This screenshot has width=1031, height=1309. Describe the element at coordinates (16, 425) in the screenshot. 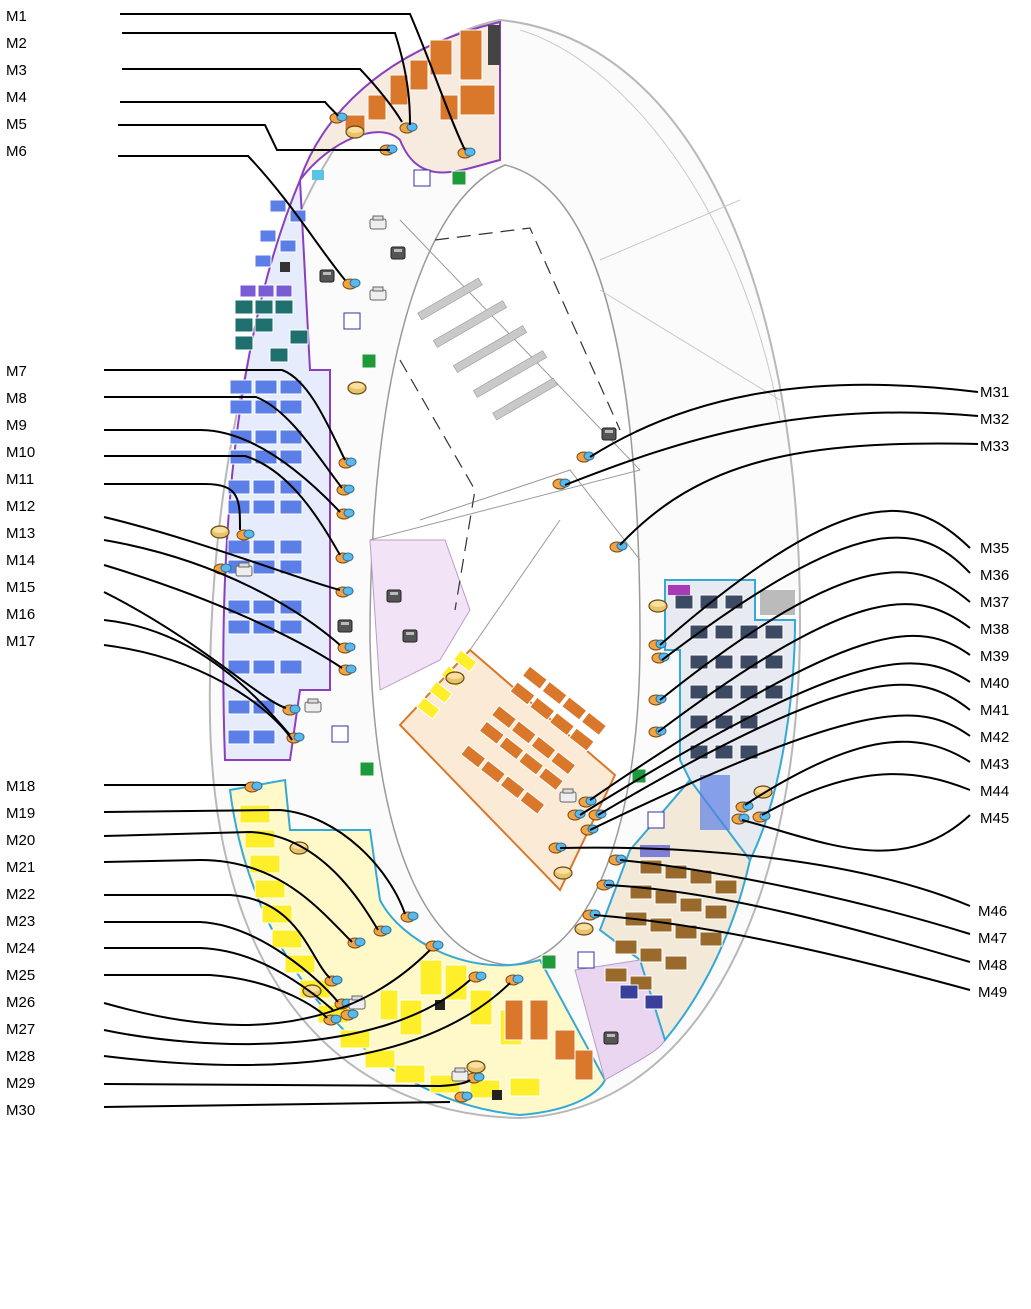

I see `marker-label-m9: M9` at that location.